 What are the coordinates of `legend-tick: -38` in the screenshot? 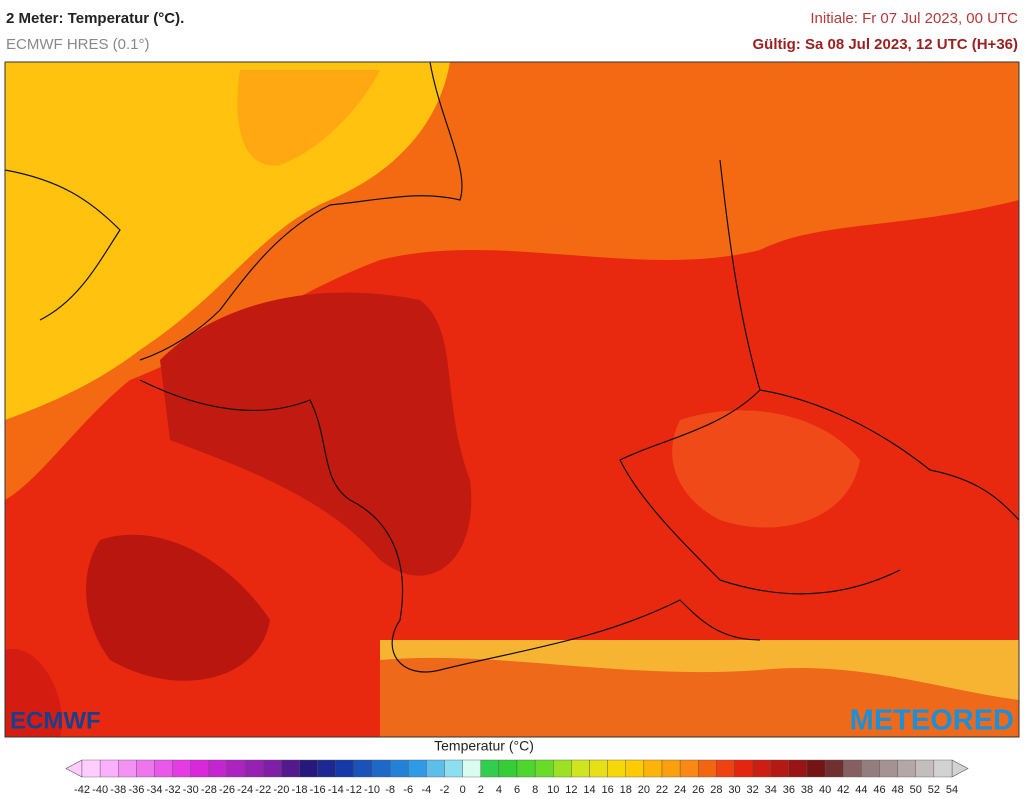 It's located at (118, 790).